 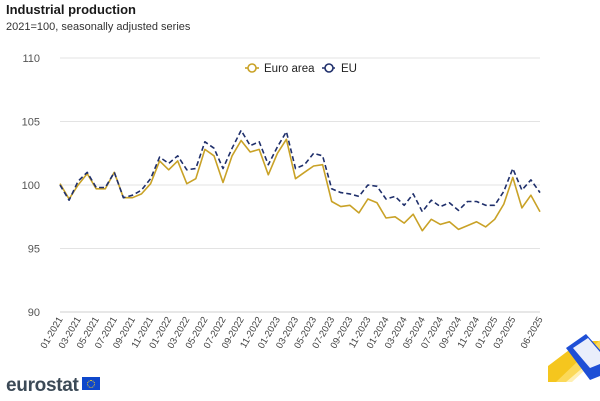 What do you see at coordinates (90, 383) in the screenshot?
I see `eu-flag-icon` at bounding box center [90, 383].